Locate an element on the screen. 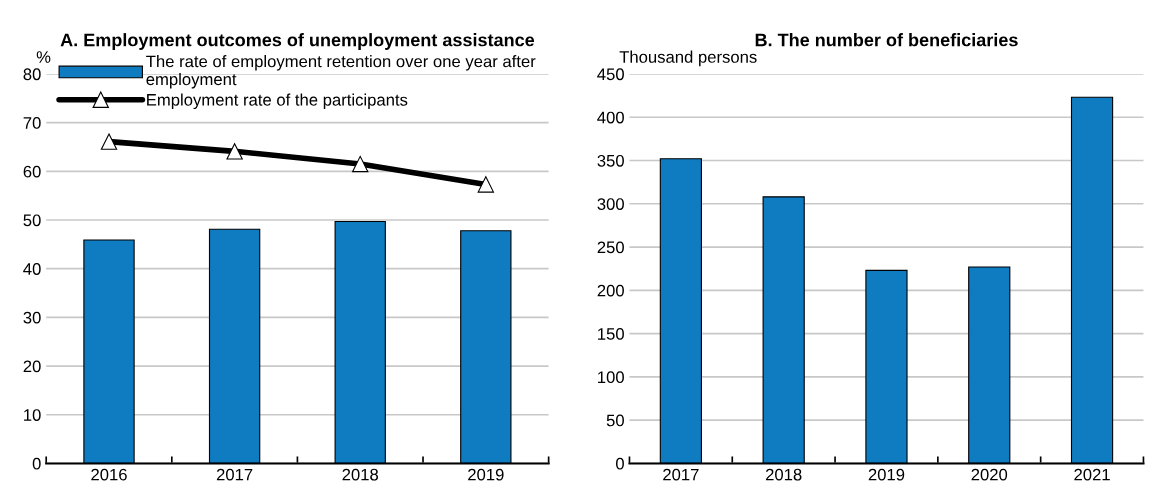 This screenshot has width=1155, height=493. y-tick-label: 30 is located at coordinates (32, 317).